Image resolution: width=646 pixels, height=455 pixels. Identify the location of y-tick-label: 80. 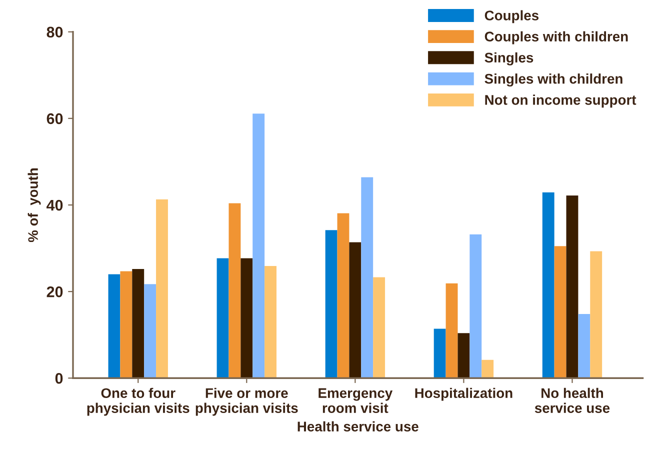
(54, 32).